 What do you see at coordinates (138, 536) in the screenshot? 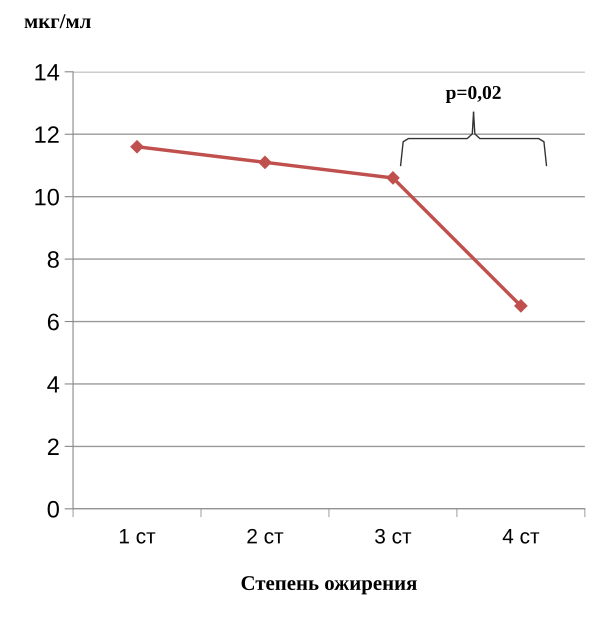
I see `x-tick-label: 1 ст` at bounding box center [138, 536].